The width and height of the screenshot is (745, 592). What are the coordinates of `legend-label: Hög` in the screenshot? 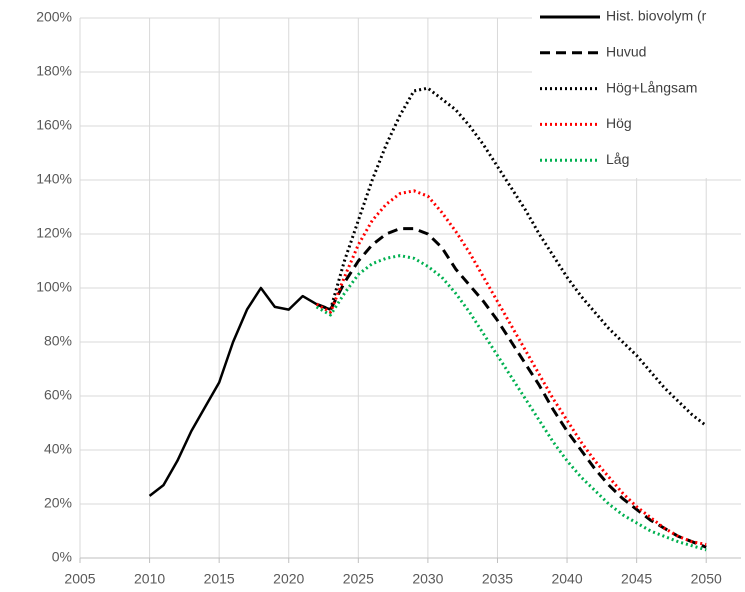 It's located at (619, 123).